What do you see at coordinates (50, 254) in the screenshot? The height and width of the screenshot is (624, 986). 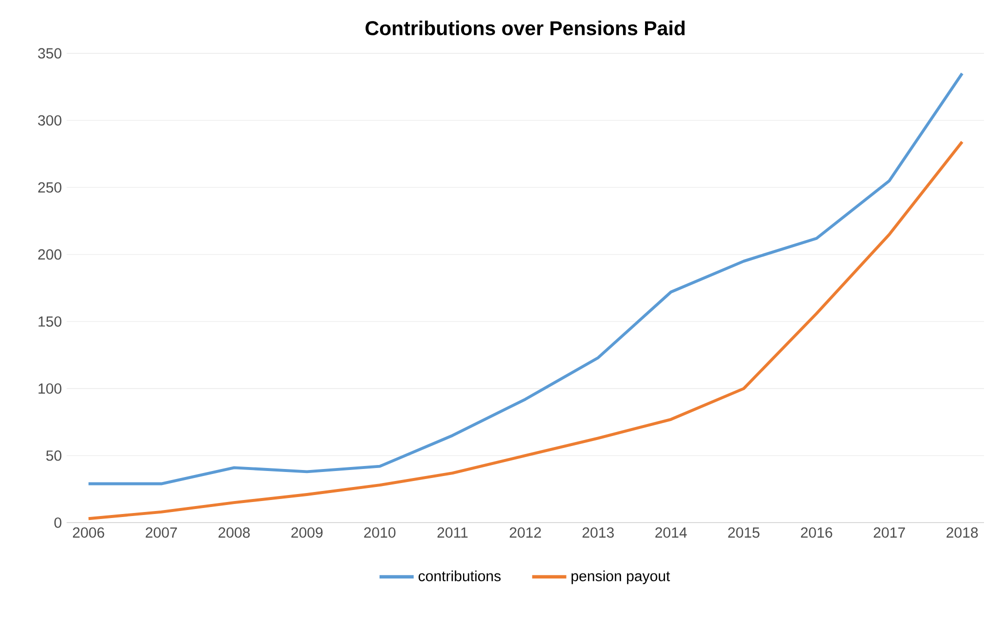 I see `y-tick-label: 200` at bounding box center [50, 254].